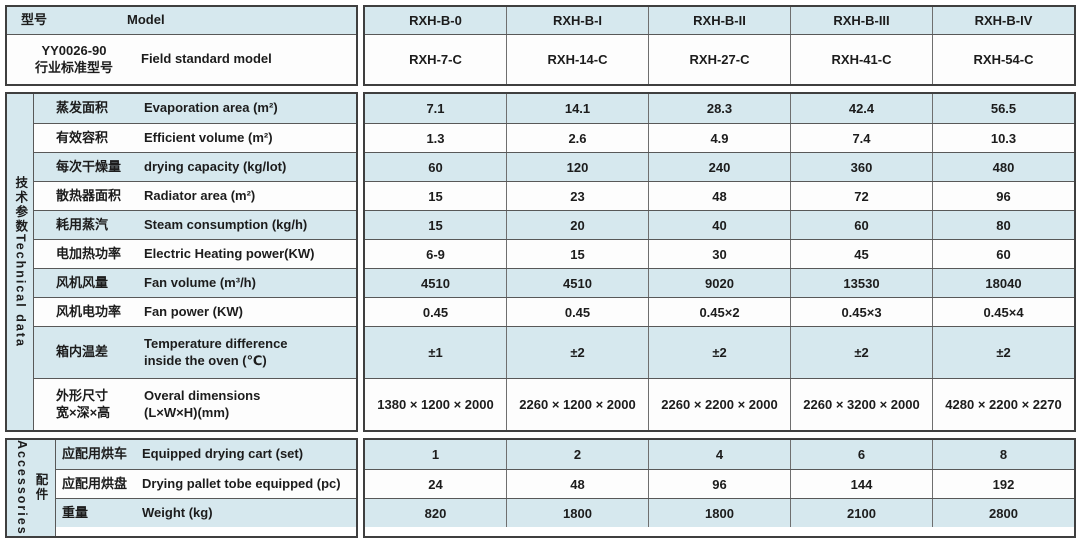  I want to click on spec-values-row: 0.45 0.45 0.45×2 0.45×3 0.45×4, so click(719, 311).